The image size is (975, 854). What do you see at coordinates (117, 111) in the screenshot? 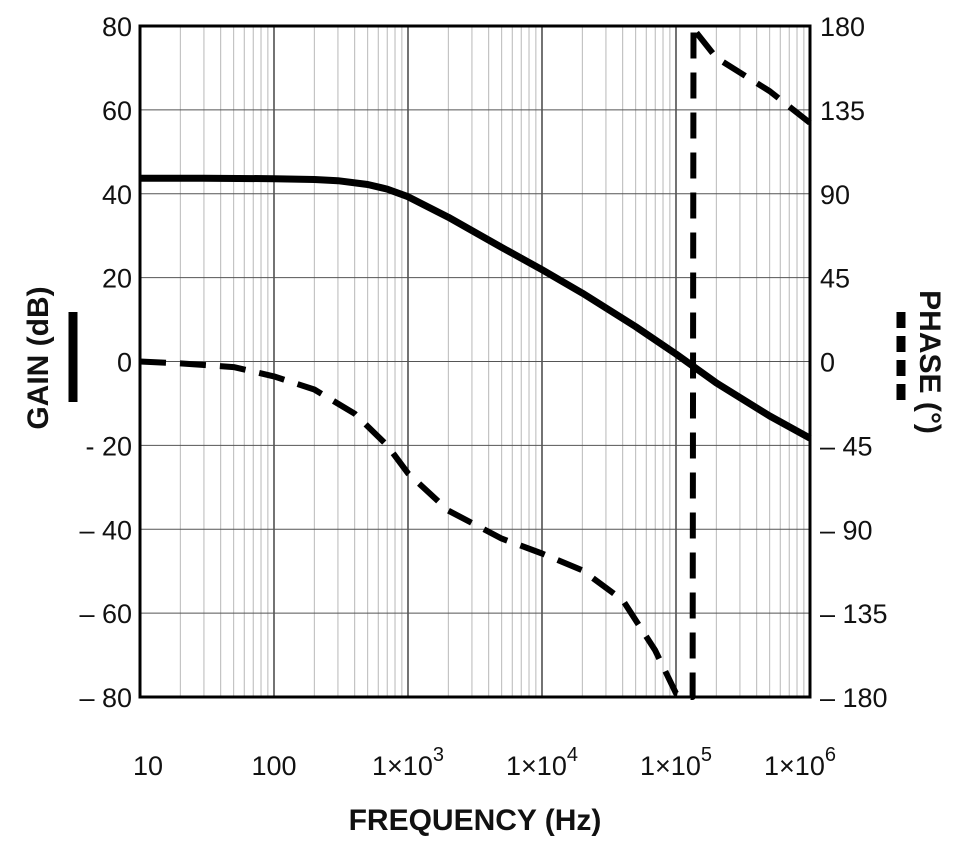
I see `left-tick-label: 60` at bounding box center [117, 111].